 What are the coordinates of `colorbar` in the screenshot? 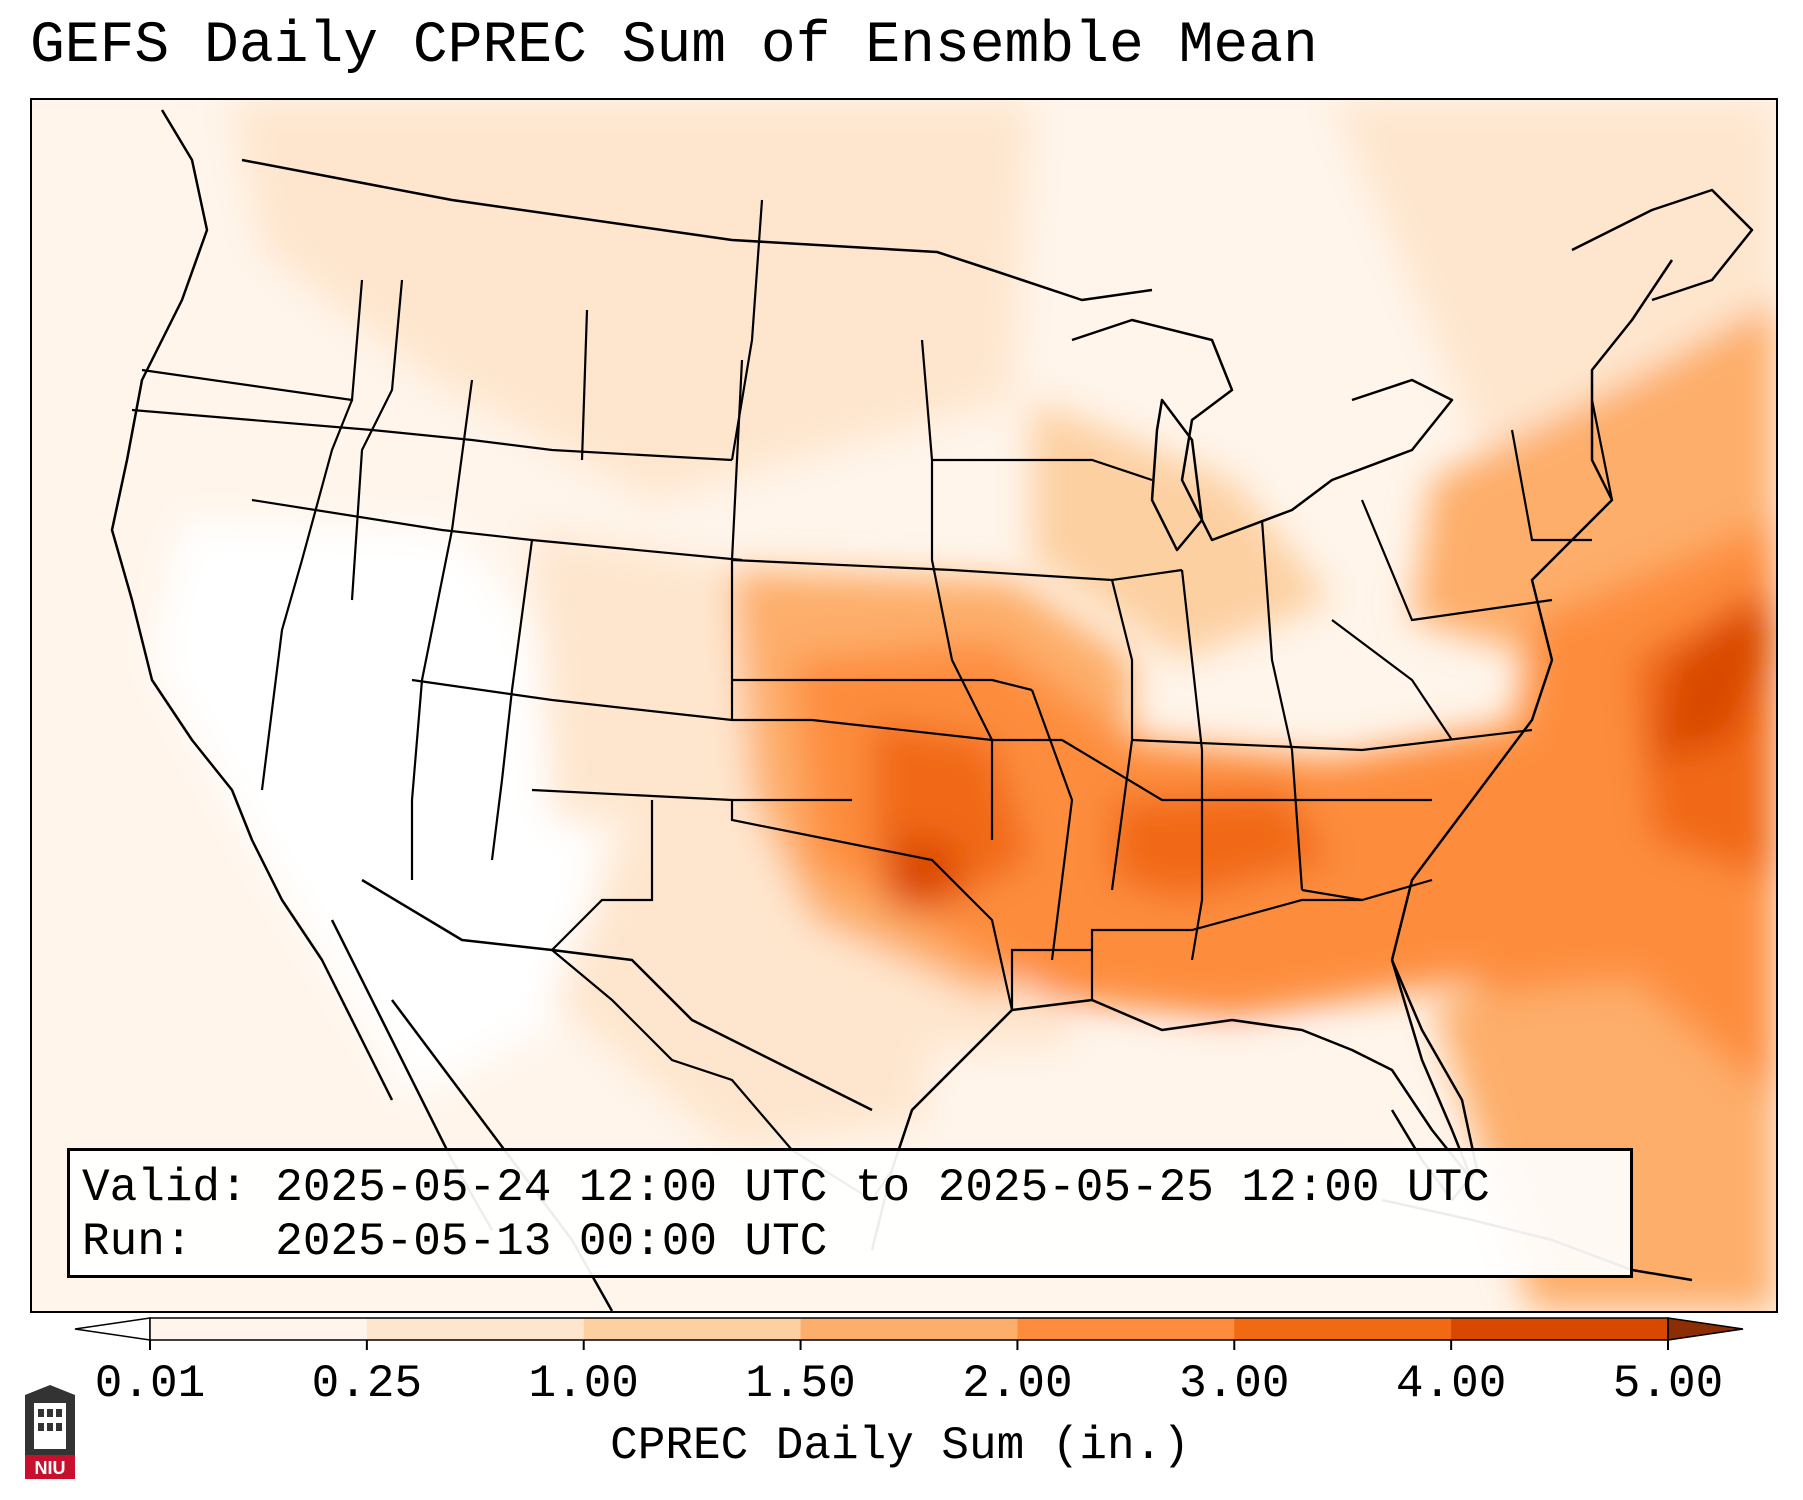 It's located at (909, 1333).